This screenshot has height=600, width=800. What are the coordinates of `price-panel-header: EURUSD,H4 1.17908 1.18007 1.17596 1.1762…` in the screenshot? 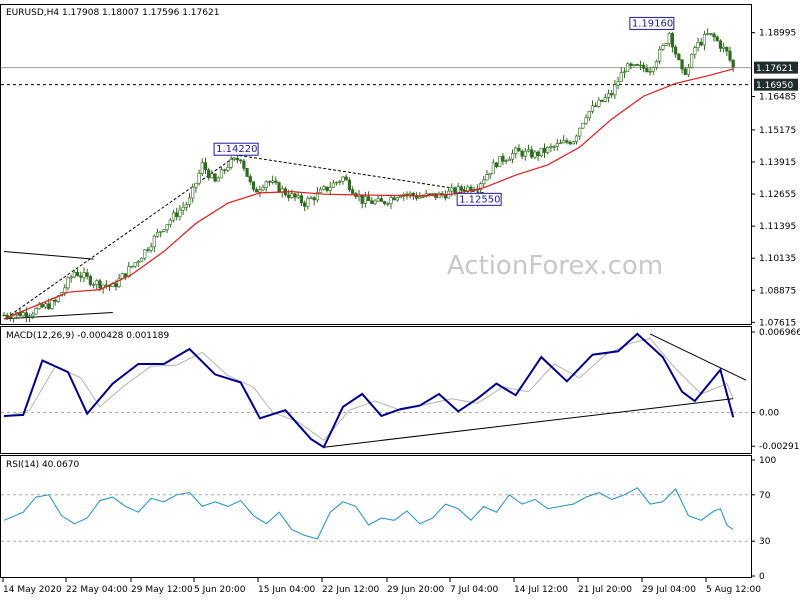 It's located at (112, 13).